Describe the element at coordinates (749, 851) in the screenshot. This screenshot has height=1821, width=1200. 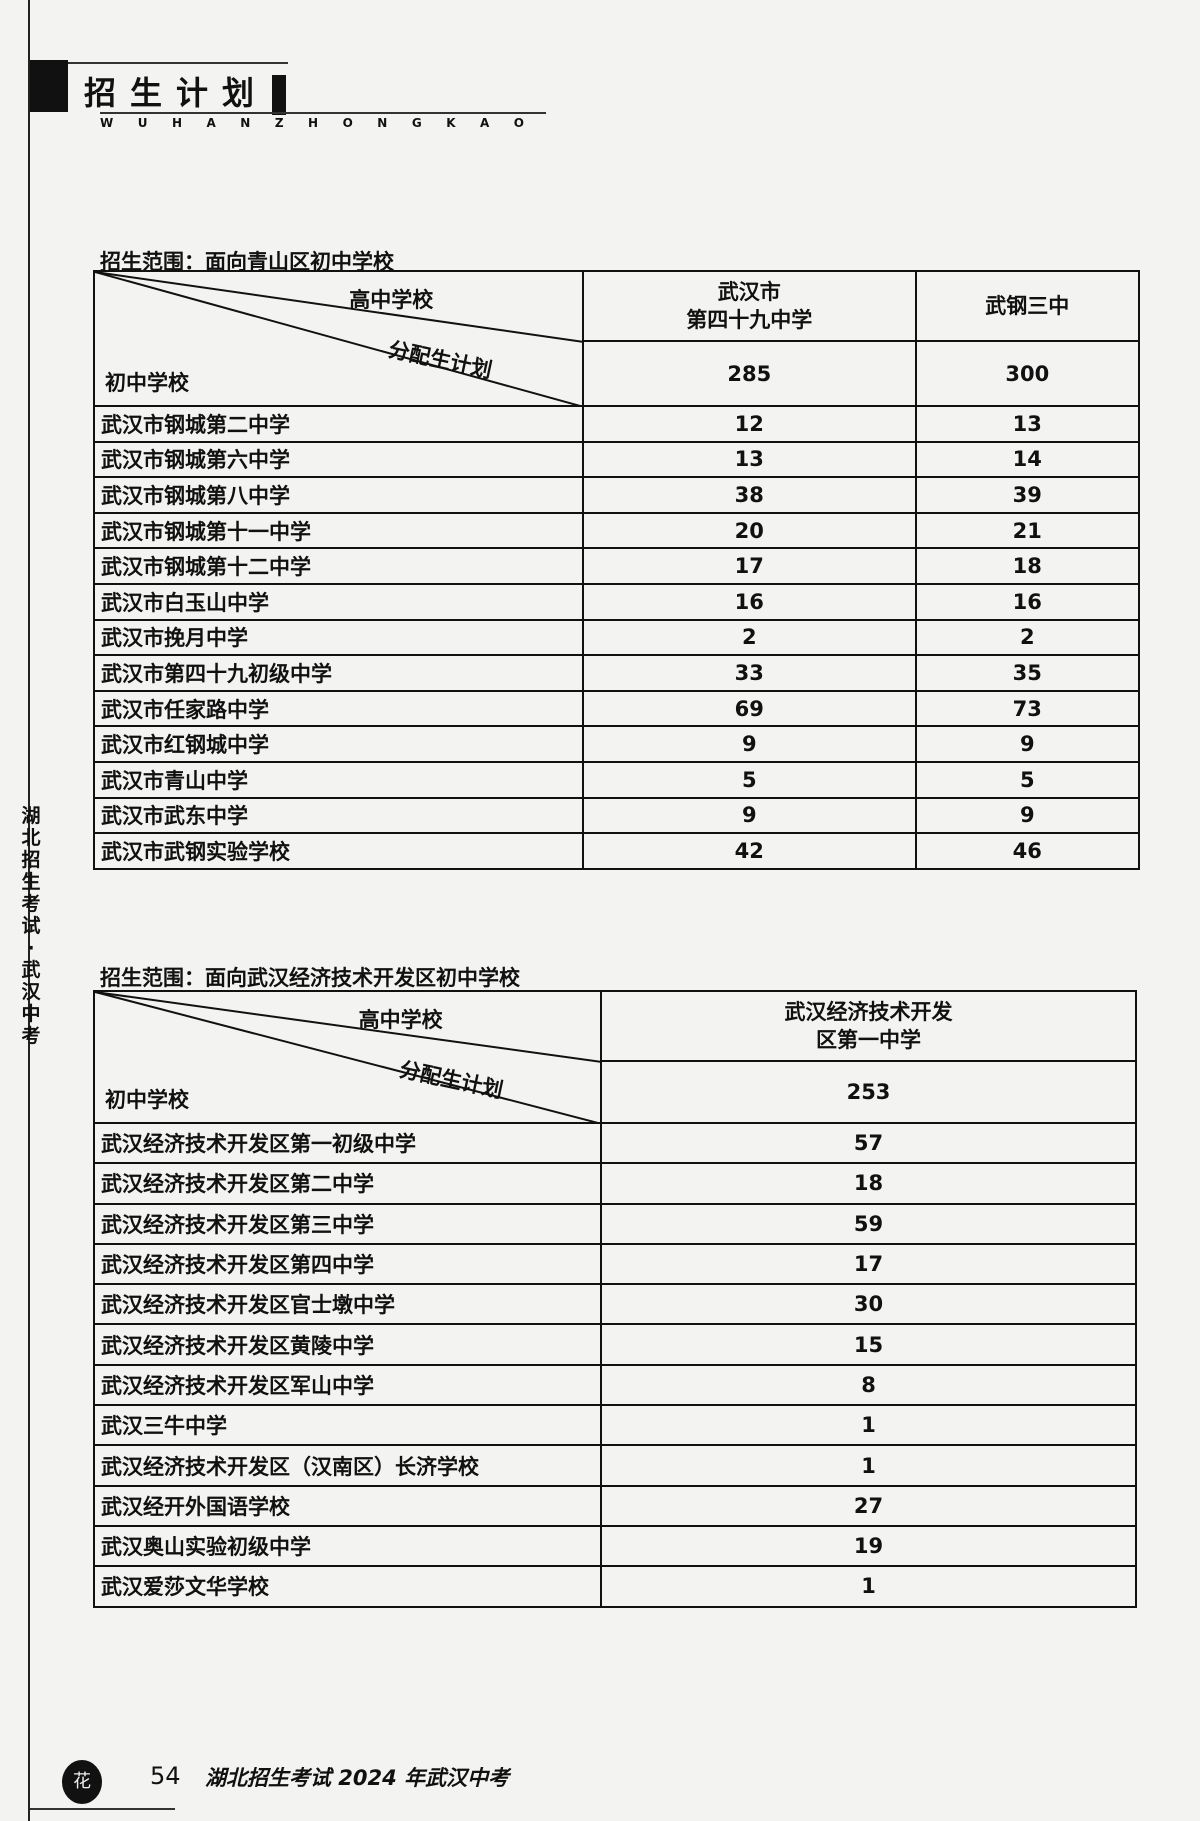
I see `quota-value: 42` at that location.